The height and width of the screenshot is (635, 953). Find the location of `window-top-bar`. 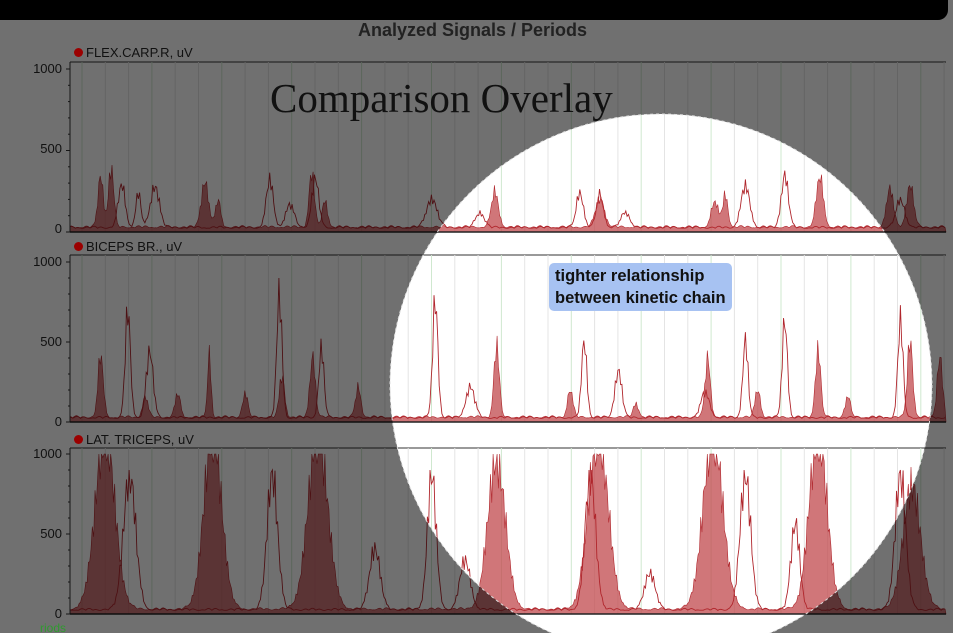

window-top-bar is located at coordinates (474, 10).